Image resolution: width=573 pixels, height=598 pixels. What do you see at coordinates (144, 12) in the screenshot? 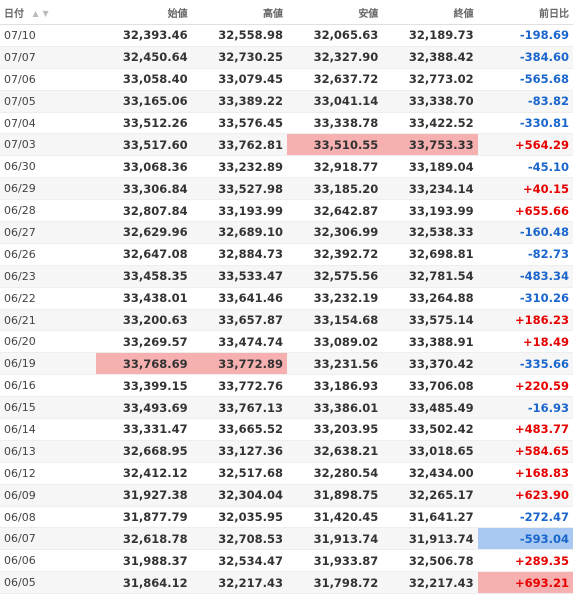
I see `column-header-open: 始値` at bounding box center [144, 12].